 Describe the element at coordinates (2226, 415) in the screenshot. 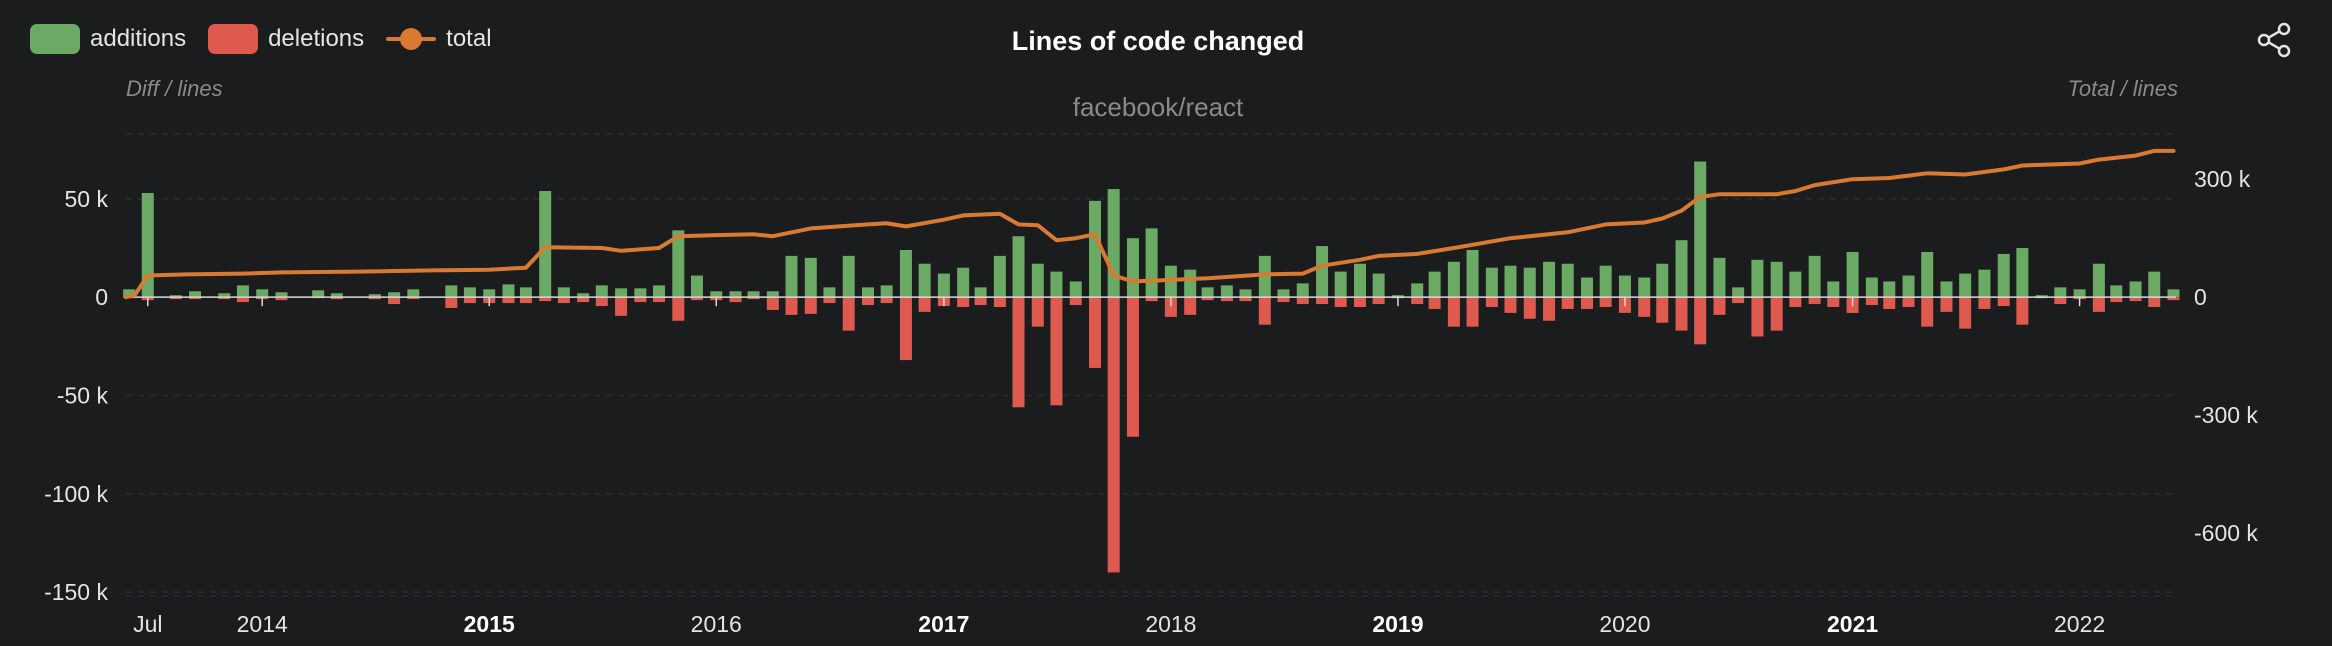

I see `y2-tick-label: -300 k` at that location.